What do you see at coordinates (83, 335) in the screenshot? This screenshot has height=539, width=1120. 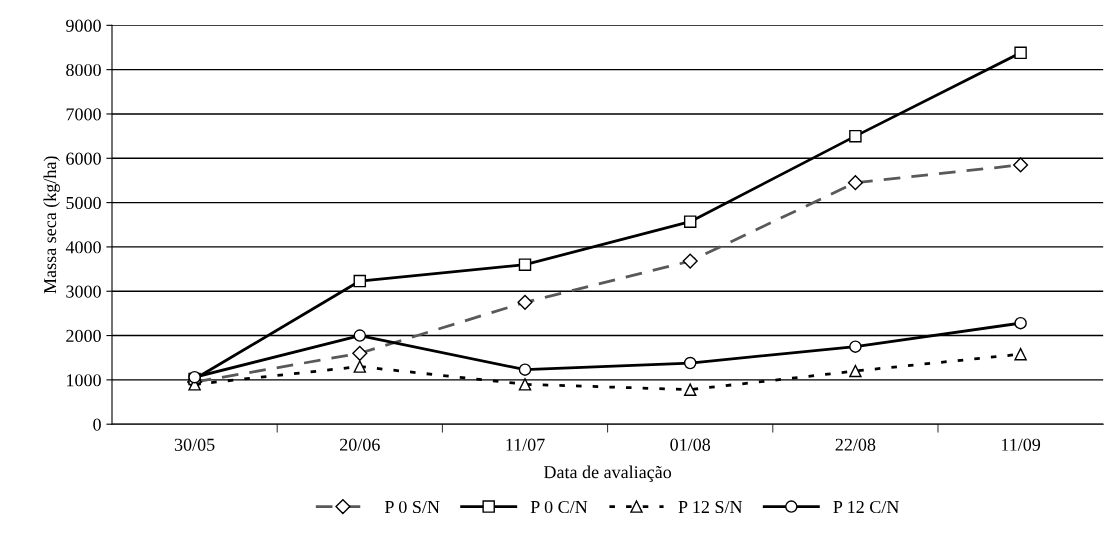 I see `y-tick-label: 2000` at bounding box center [83, 335].